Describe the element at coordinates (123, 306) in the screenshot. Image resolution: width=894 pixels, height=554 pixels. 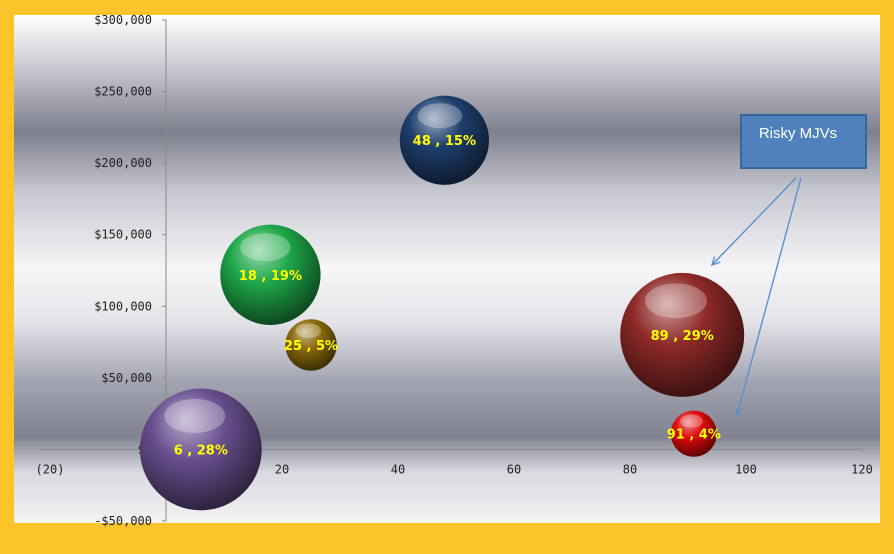
I see `y-tick-label: $100,000` at that location.